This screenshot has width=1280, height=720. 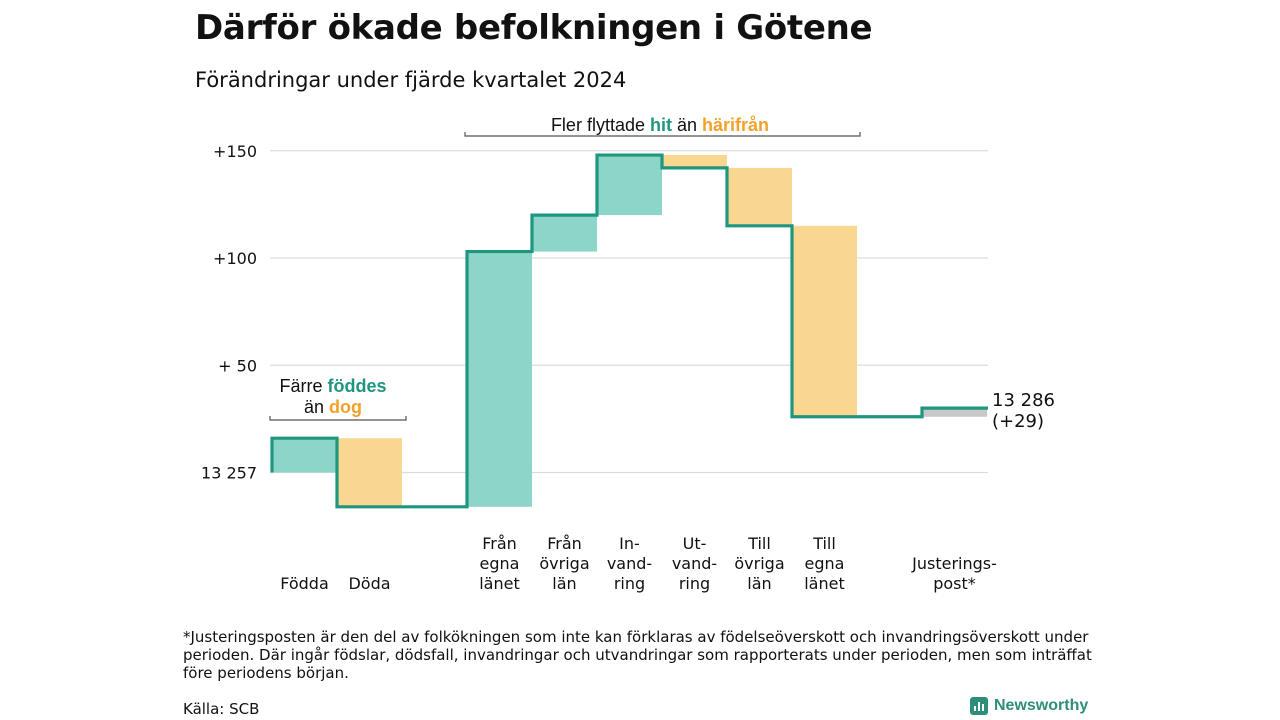 What do you see at coordinates (338, 418) in the screenshot?
I see `births-bracket` at bounding box center [338, 418].